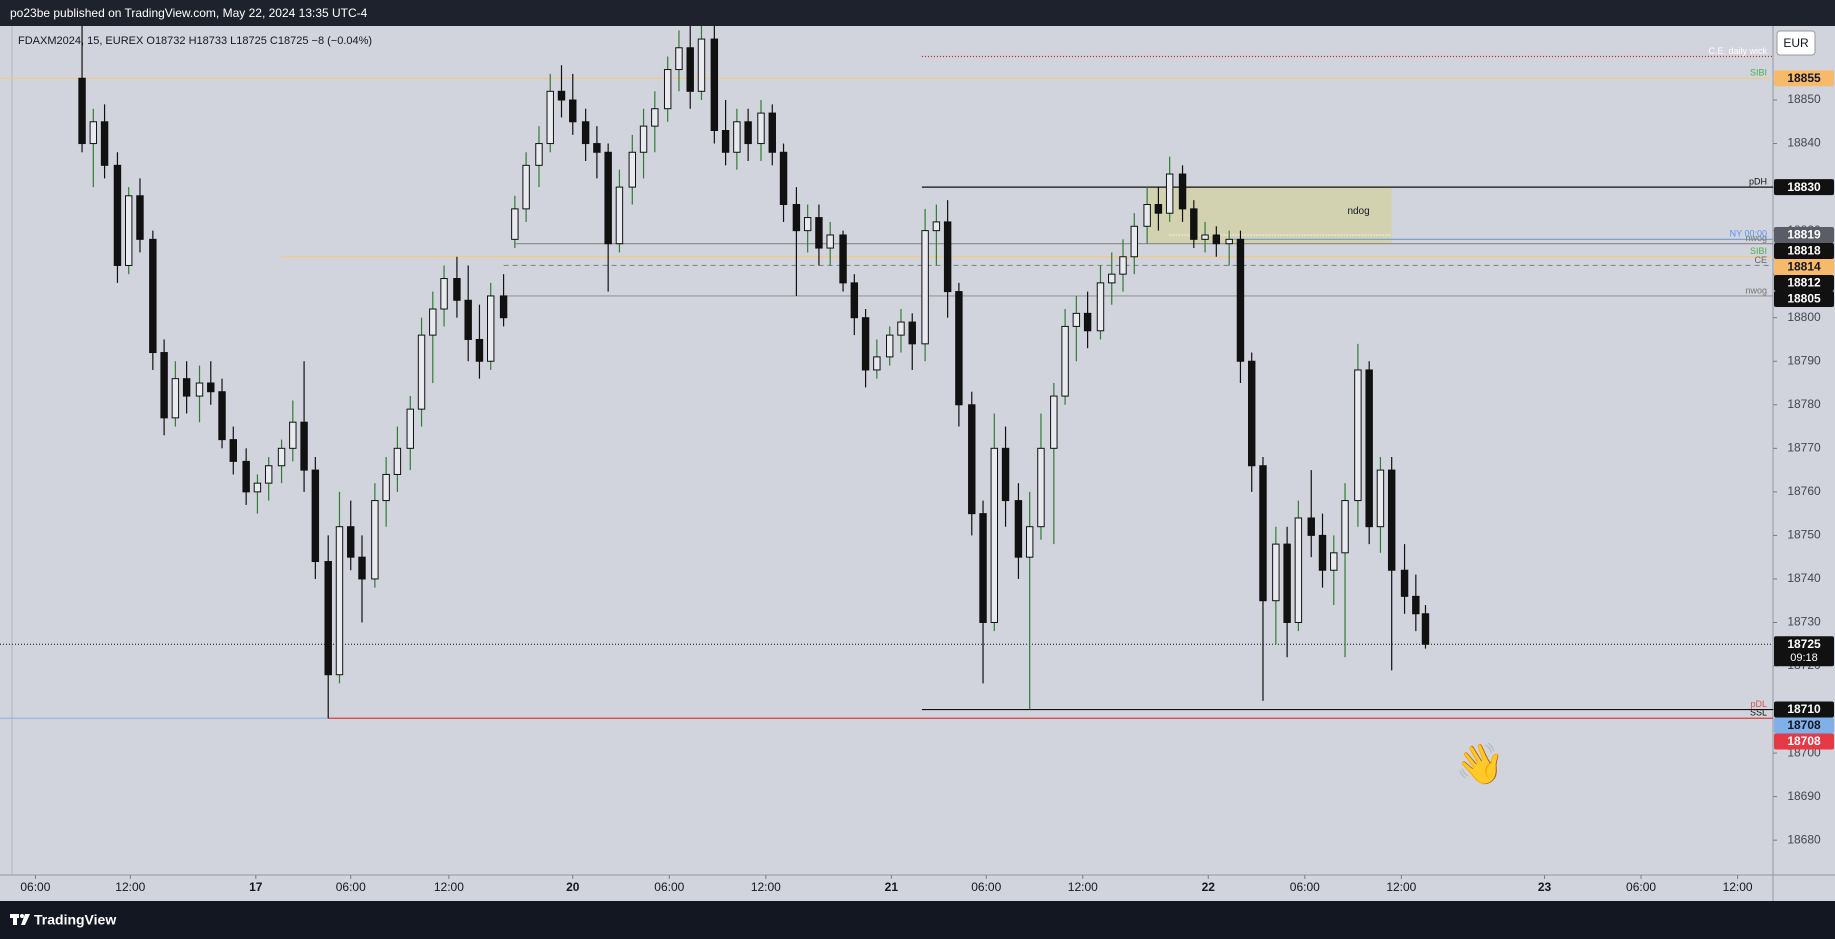  What do you see at coordinates (1737, 51) in the screenshot?
I see `level-label: C.E. daily wick` at bounding box center [1737, 51].